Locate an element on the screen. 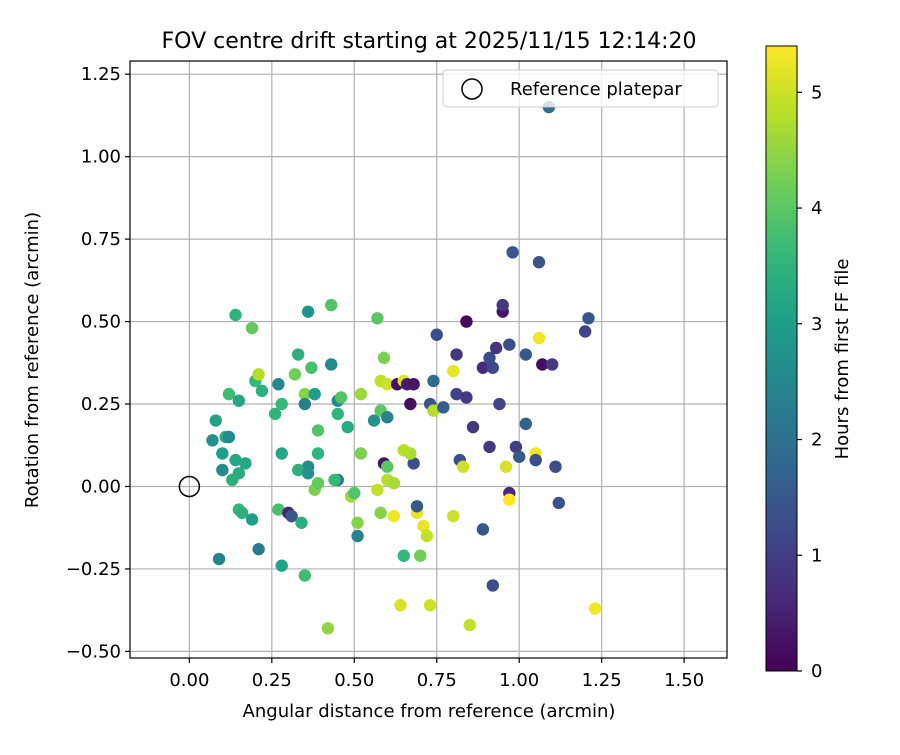 The image size is (900, 755). colorbar-tick-label: 2 is located at coordinates (816, 440).